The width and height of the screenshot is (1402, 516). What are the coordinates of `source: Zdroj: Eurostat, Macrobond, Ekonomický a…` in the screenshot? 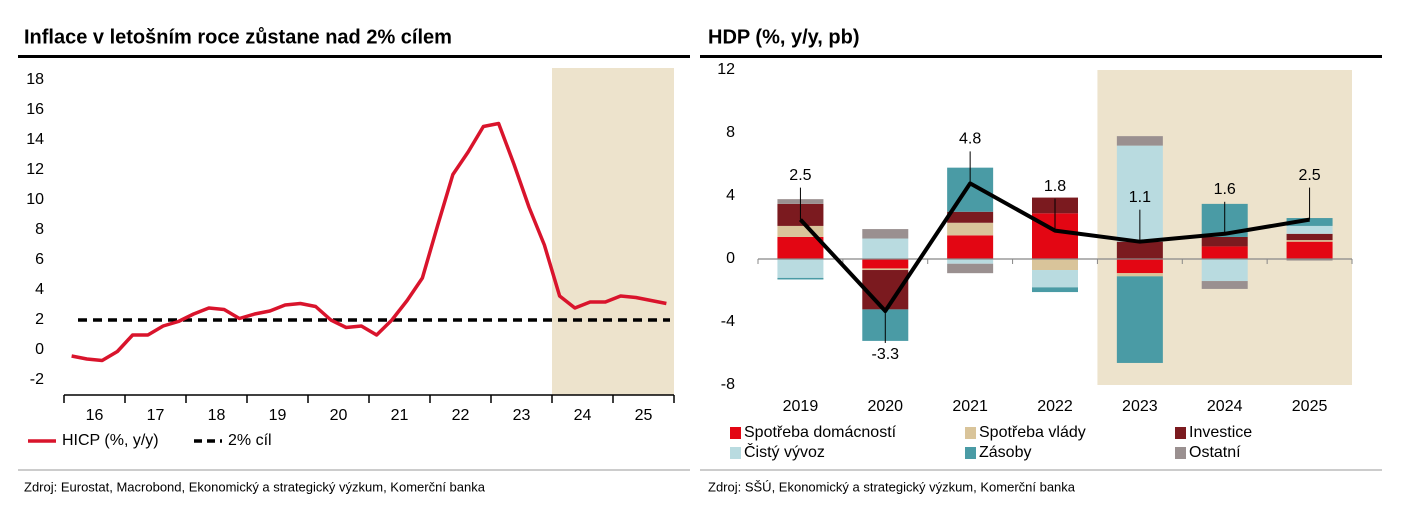 It's located at (255, 486).